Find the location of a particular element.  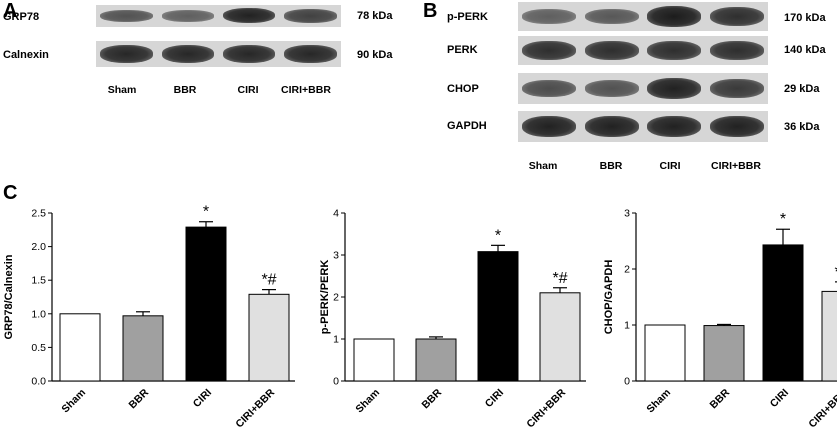

lane-label-b-sham: Sham is located at coordinates (543, 166).